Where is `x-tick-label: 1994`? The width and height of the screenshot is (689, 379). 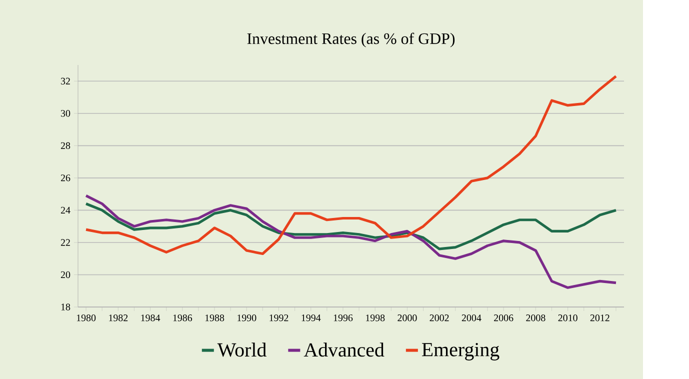 x-tick-label: 1994 is located at coordinates (311, 318).